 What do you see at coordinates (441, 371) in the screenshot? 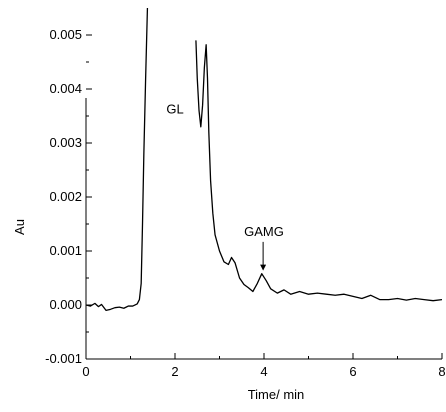
I see `x-tick-label: 8` at bounding box center [441, 371].